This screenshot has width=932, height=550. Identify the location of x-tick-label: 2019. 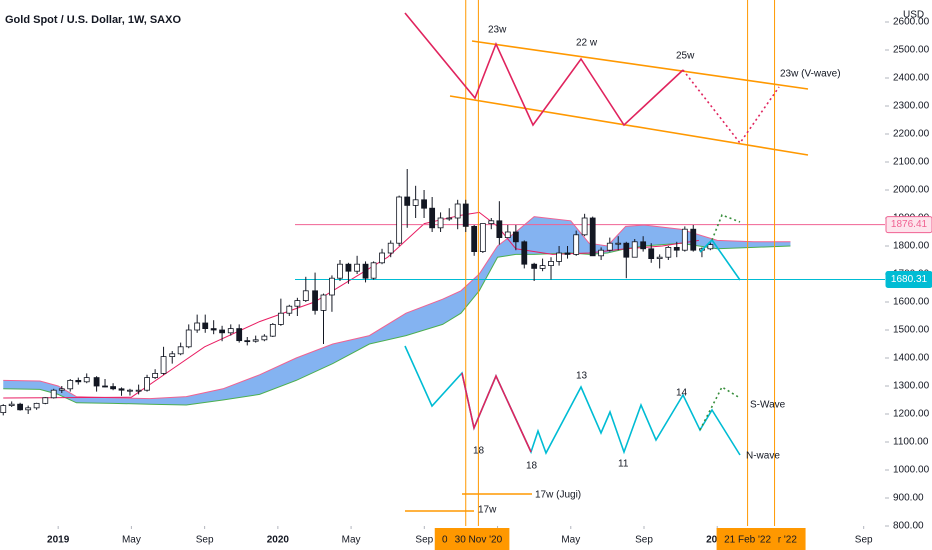
(58, 540).